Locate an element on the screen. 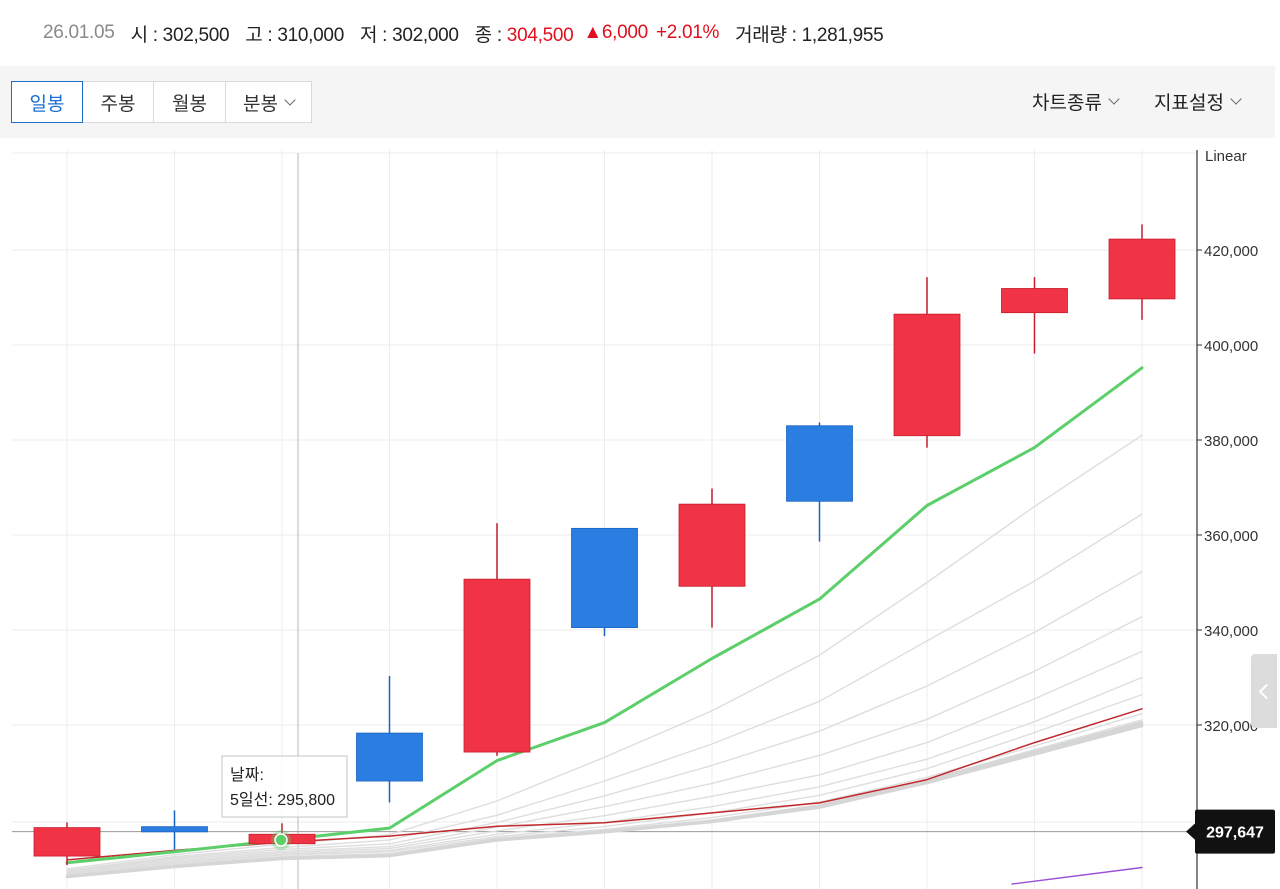  price-change-percent: +2.01% is located at coordinates (687, 32).